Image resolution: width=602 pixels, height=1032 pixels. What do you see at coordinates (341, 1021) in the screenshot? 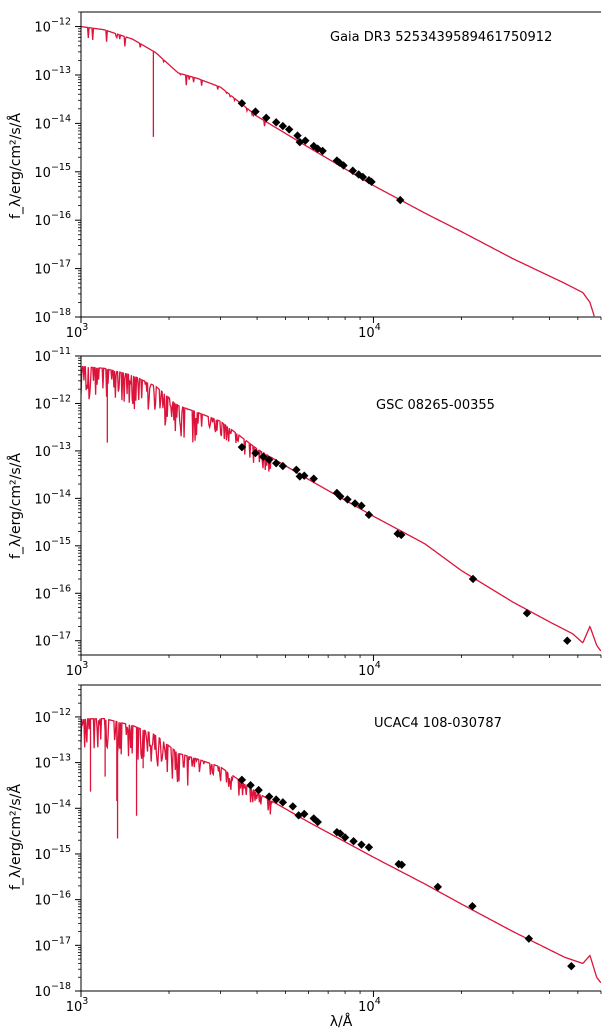
I see `x-axis-label: λ/Å` at bounding box center [341, 1021].